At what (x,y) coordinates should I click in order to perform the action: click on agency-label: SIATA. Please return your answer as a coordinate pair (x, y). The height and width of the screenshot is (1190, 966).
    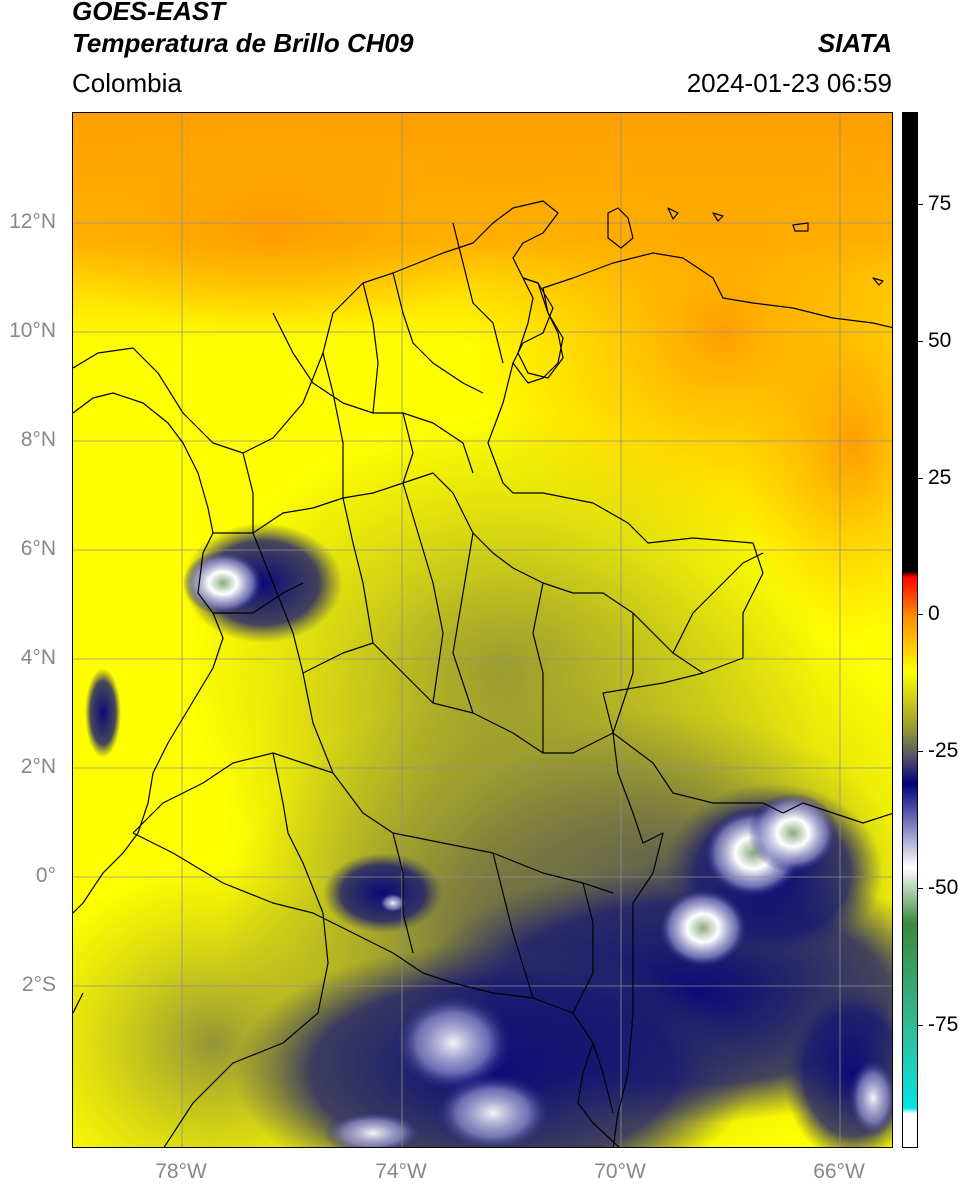
    Looking at the image, I should click on (854, 43).